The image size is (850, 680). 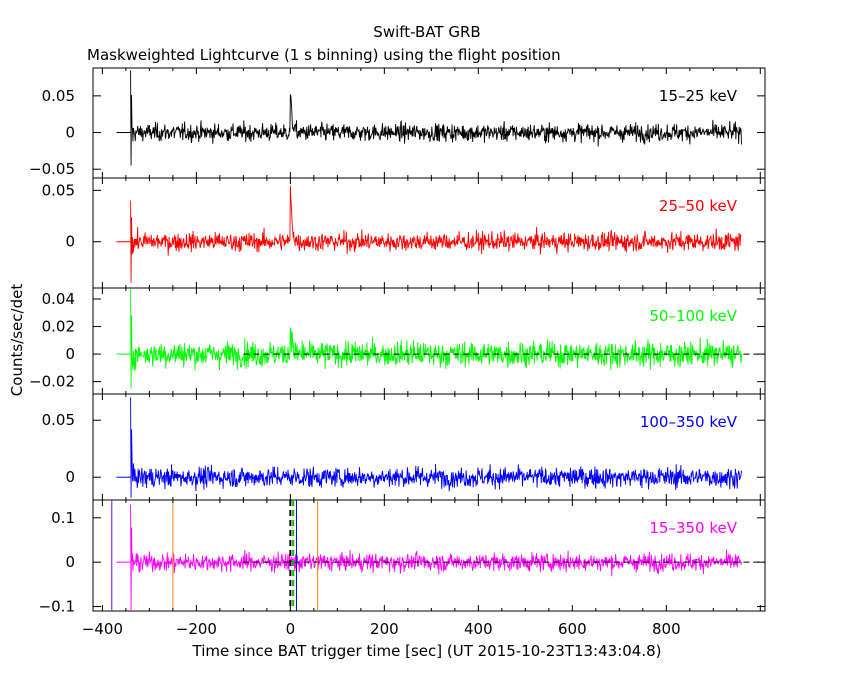 I want to click on x-axis: −400 −200 0 200 400 600 800, so click(x=381, y=629).